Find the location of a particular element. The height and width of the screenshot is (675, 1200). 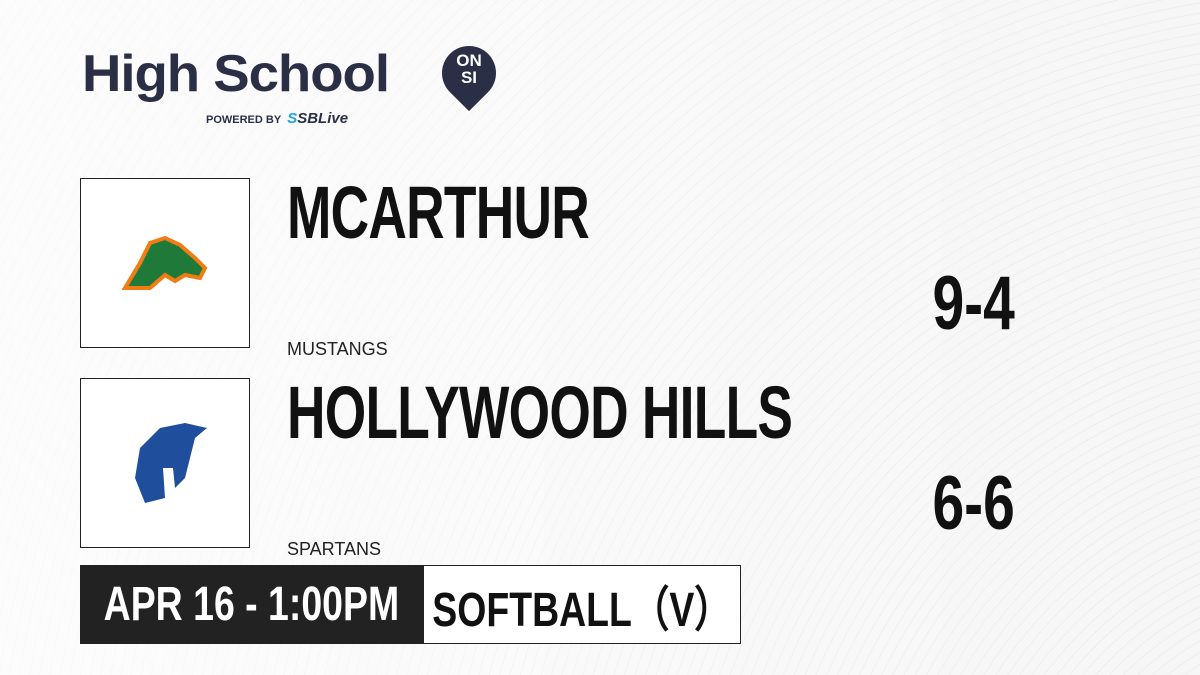

spartan-helmet-icon is located at coordinates (171, 463).